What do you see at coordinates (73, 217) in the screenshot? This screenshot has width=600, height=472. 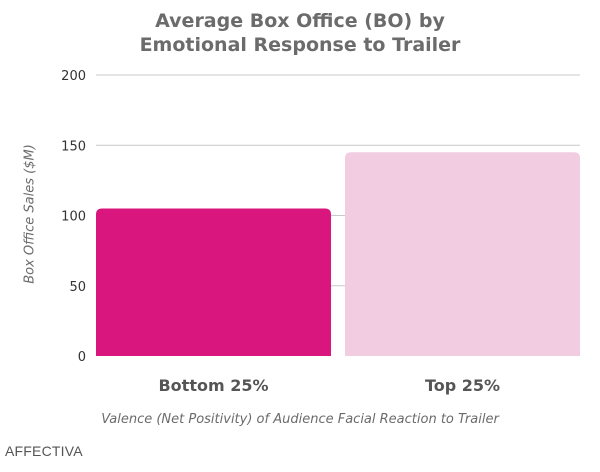 I see `y-tick-label: 100` at bounding box center [73, 217].